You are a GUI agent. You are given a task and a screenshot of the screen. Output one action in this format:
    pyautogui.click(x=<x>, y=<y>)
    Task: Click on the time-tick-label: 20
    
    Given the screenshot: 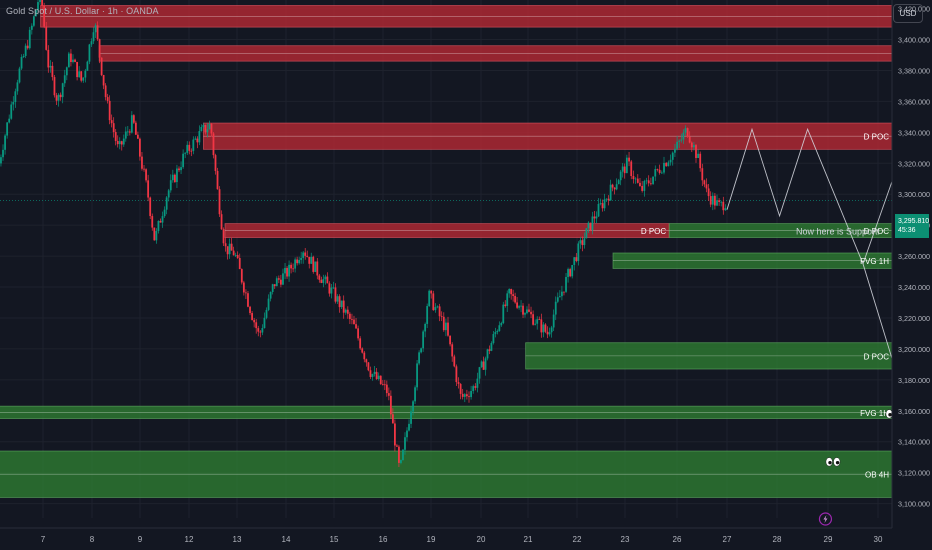 What is the action you would take?
    pyautogui.click(x=481, y=539)
    